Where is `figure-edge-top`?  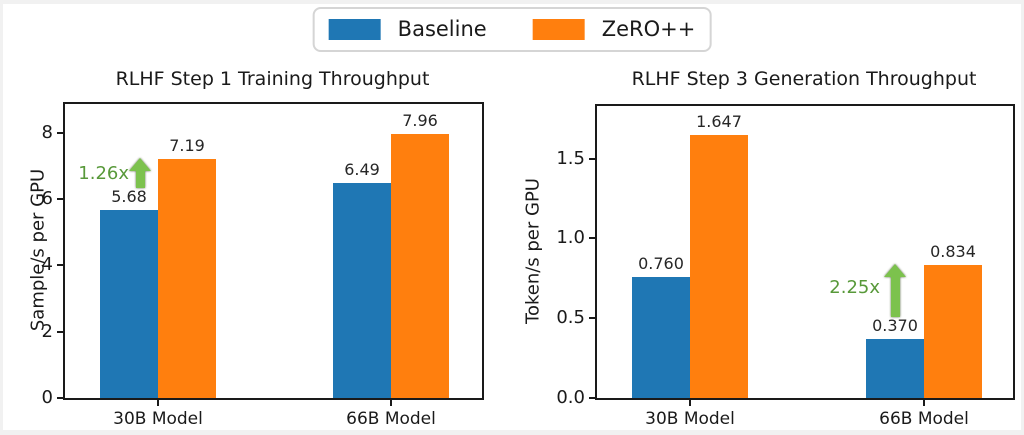 figure-edge-top is located at coordinates (512, 2).